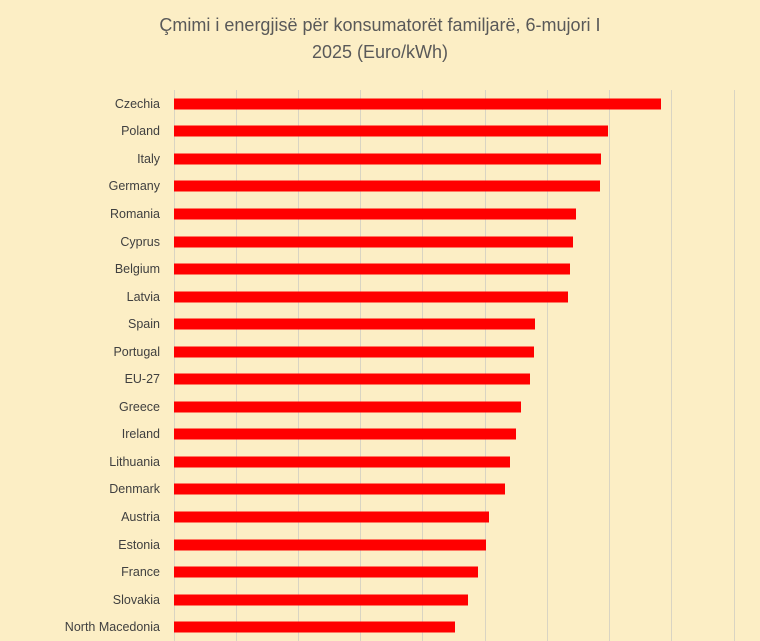 The height and width of the screenshot is (641, 760). I want to click on chart-row: Czechia, so click(380, 104).